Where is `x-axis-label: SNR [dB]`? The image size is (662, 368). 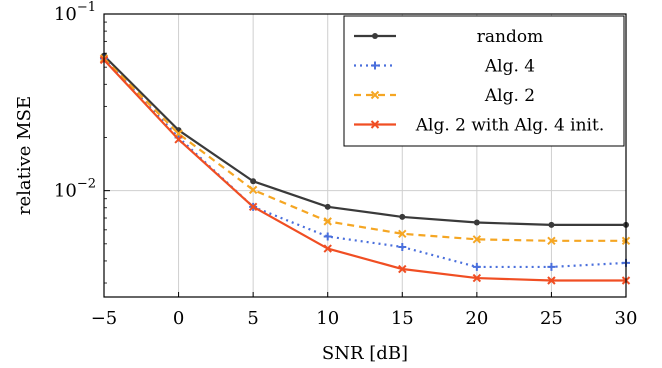 x-axis-label: SNR [dB] is located at coordinates (365, 353).